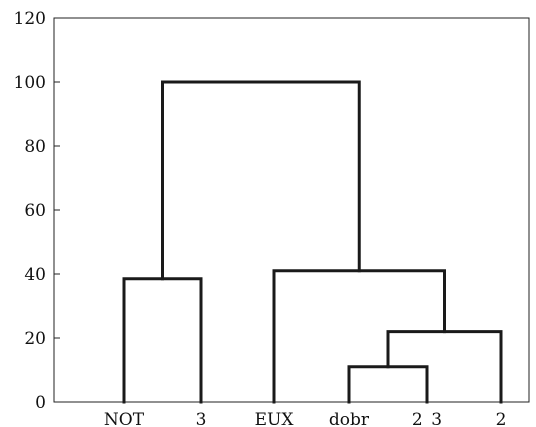  Describe the element at coordinates (35, 275) in the screenshot. I see `y-tick-label: 40` at that location.